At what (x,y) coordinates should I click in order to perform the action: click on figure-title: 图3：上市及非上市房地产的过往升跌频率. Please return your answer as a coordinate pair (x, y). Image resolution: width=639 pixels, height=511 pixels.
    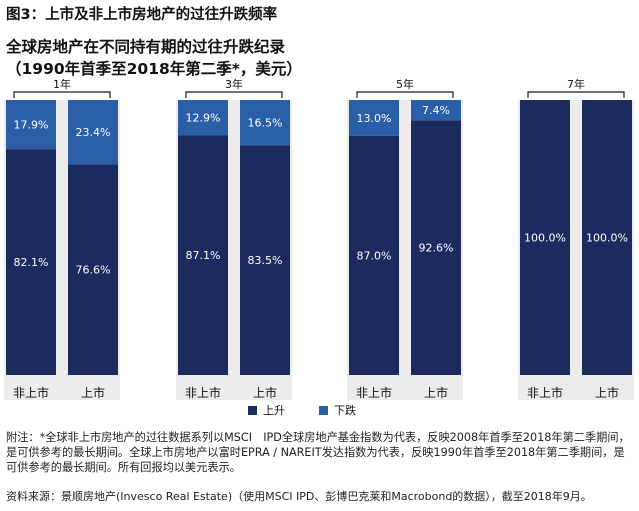
    Looking at the image, I should click on (142, 15).